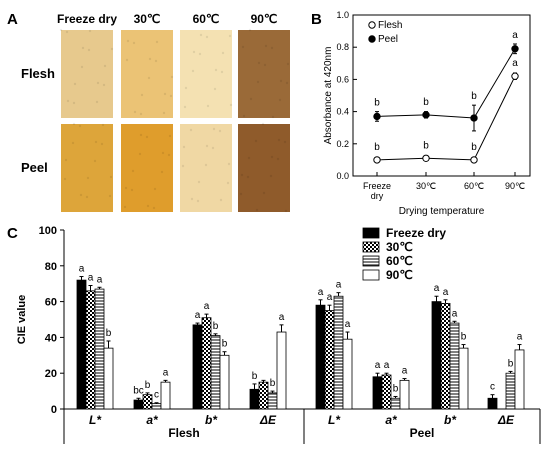 Image resolution: width=550 pixels, height=449 pixels. What do you see at coordinates (147, 19) in the screenshot?
I see `panel-a-column-label: 30℃` at bounding box center [147, 19].